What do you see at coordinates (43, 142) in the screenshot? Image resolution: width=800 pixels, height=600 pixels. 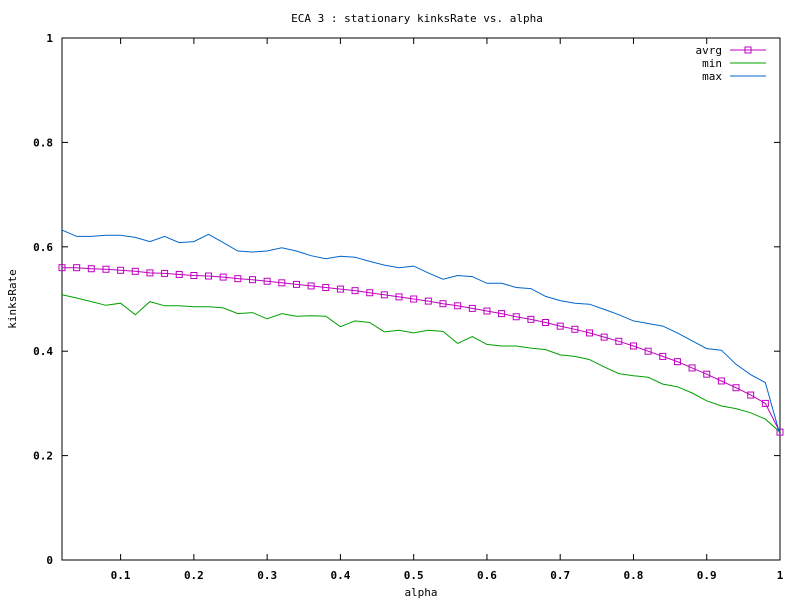 I see `y-tick-label: 0.8` at bounding box center [43, 142].